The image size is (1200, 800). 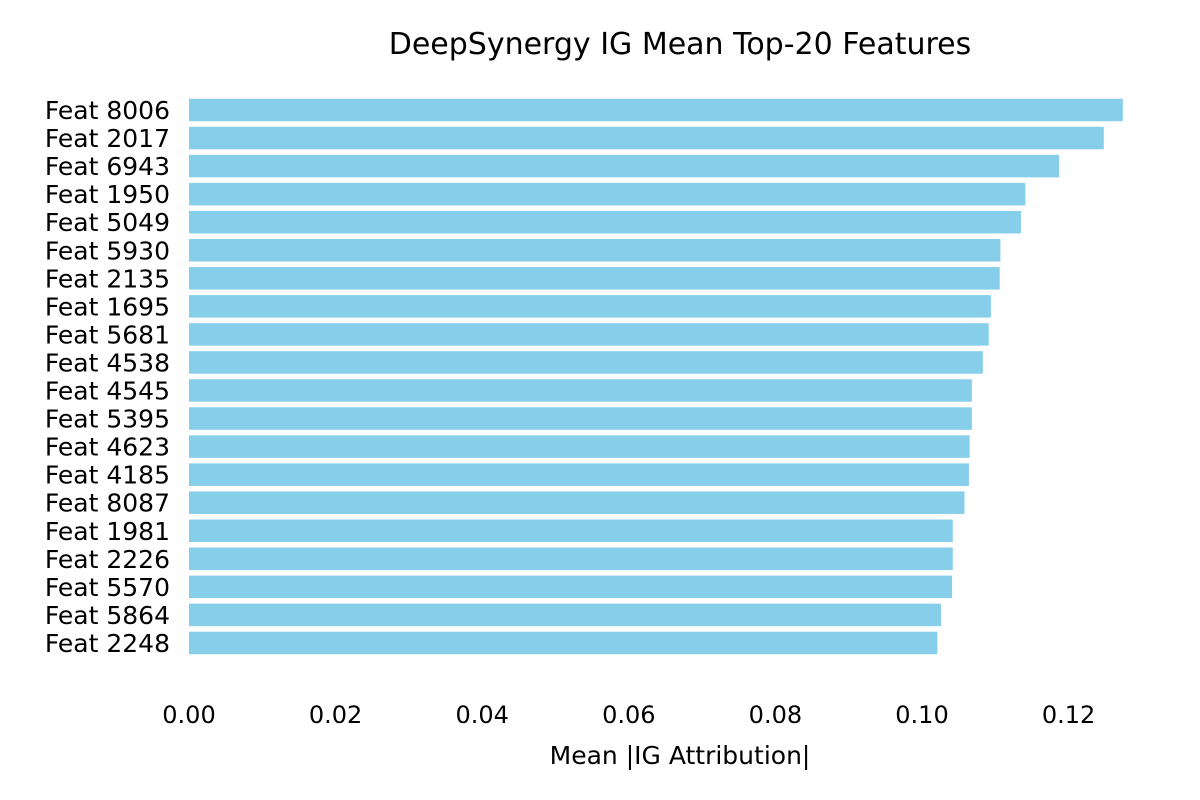 I want to click on x-axis-label: Mean |IG Attribution|, so click(x=680, y=755).